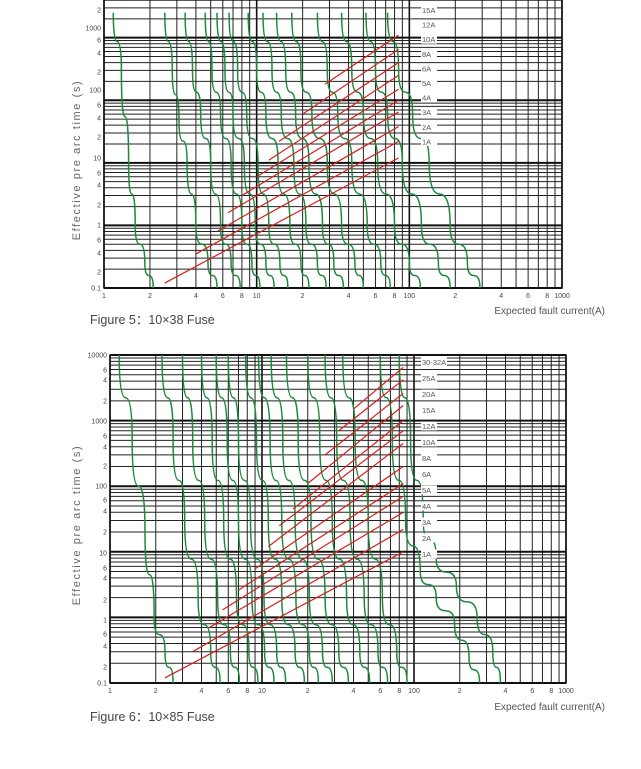 The width and height of the screenshot is (641, 769). Describe the element at coordinates (341, 478) in the screenshot. I see `red-line-10A` at that location.